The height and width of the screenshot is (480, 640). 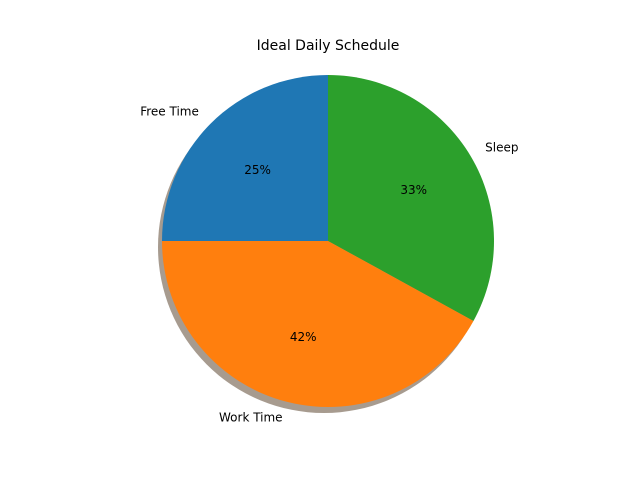 I want to click on pie-slice-free-time, so click(x=245, y=158).